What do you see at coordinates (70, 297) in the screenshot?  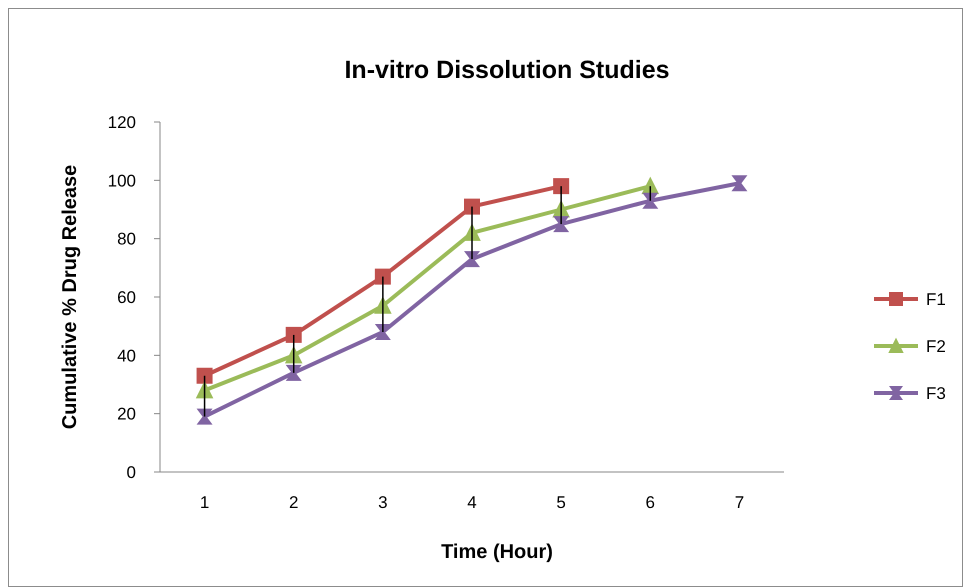 I see `y-axis-title: Cumulative % Drug Release` at bounding box center [70, 297].